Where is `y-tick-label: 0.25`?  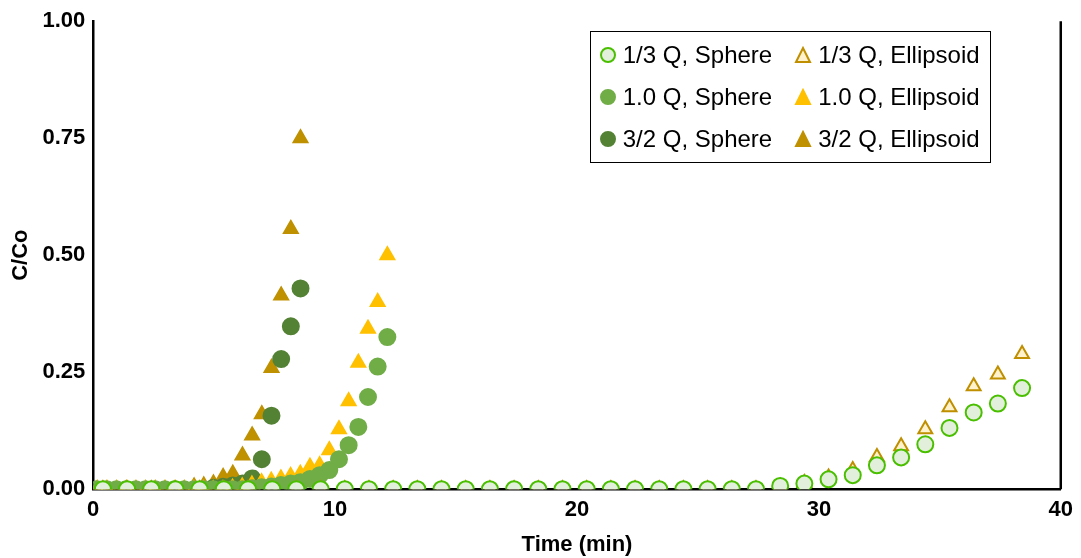 y-tick-label: 0.25 is located at coordinates (64, 371).